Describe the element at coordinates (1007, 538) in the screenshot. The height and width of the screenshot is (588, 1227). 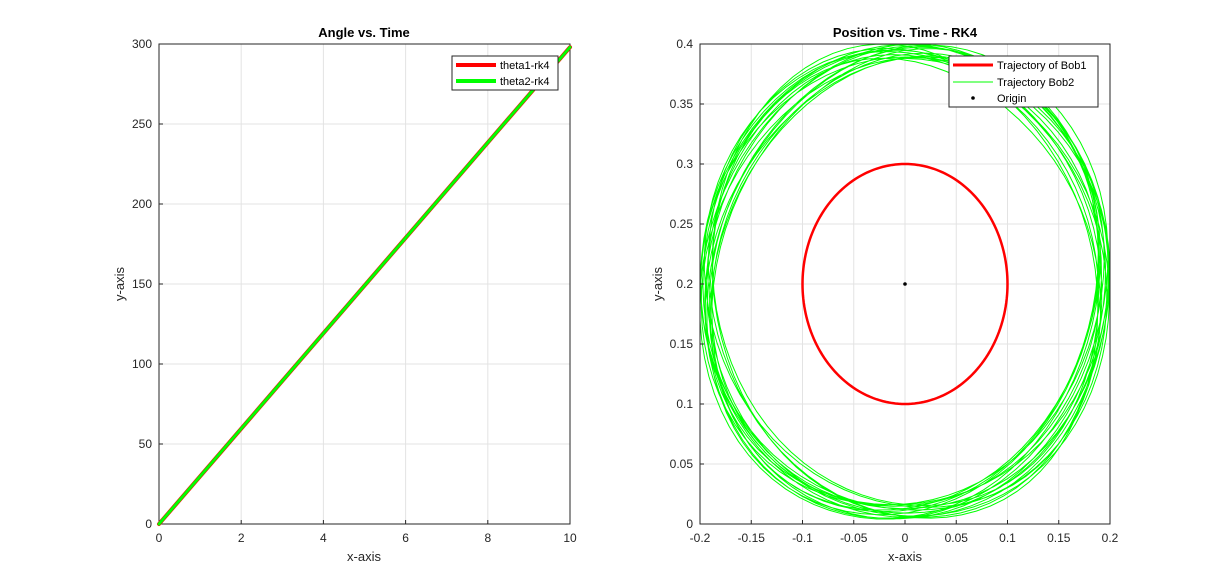
I see `x-tick-label: 0.1` at that location.